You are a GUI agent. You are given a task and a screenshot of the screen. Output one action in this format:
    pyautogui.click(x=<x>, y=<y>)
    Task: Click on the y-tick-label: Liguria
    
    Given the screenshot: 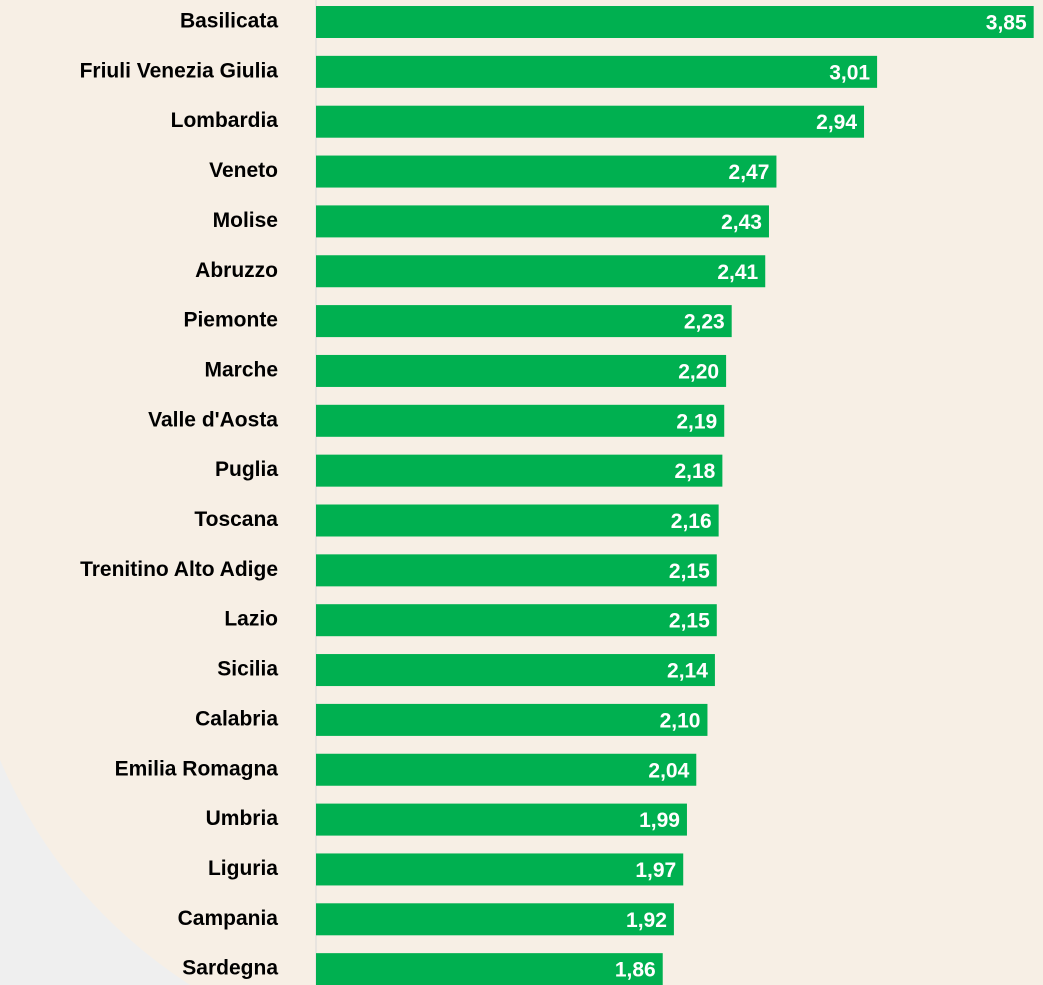 What is the action you would take?
    pyautogui.click(x=243, y=868)
    